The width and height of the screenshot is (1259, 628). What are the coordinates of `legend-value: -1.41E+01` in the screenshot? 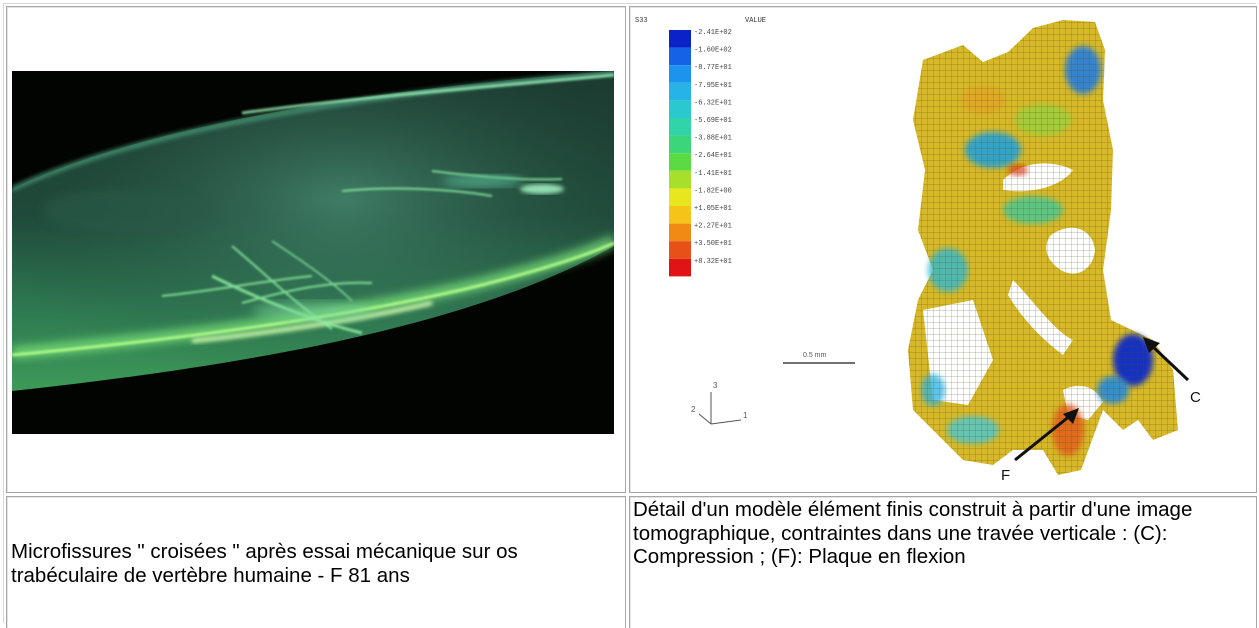 It's located at (713, 174).